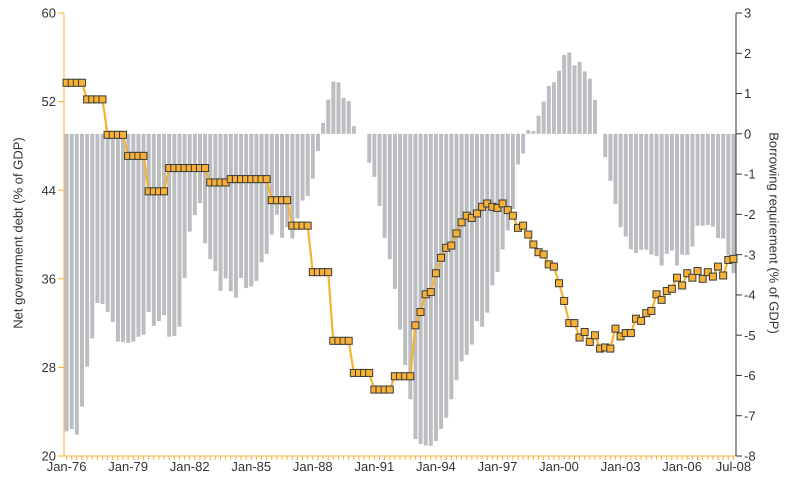 The width and height of the screenshot is (792, 486). Describe the element at coordinates (190, 466) in the screenshot. I see `x-tick-label: Jan-82` at that location.